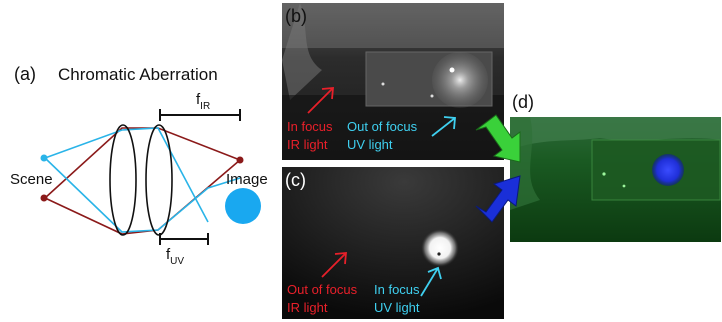 The image size is (722, 322). Describe the element at coordinates (44, 158) in the screenshot. I see `scene-point-uv` at that location.